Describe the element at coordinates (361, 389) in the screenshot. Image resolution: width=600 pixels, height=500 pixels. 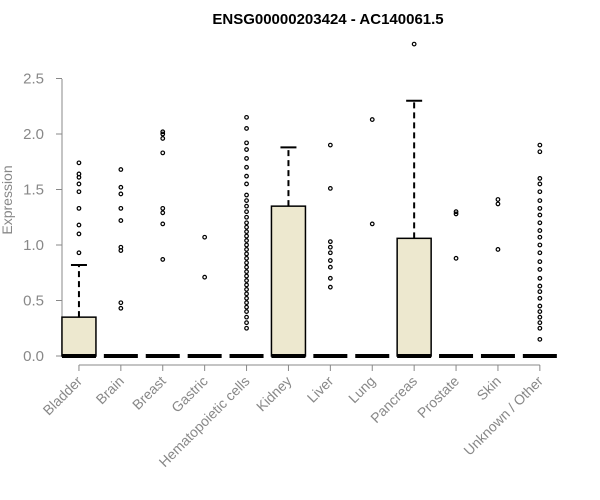
I see `x-tick-label: Lung` at that location.